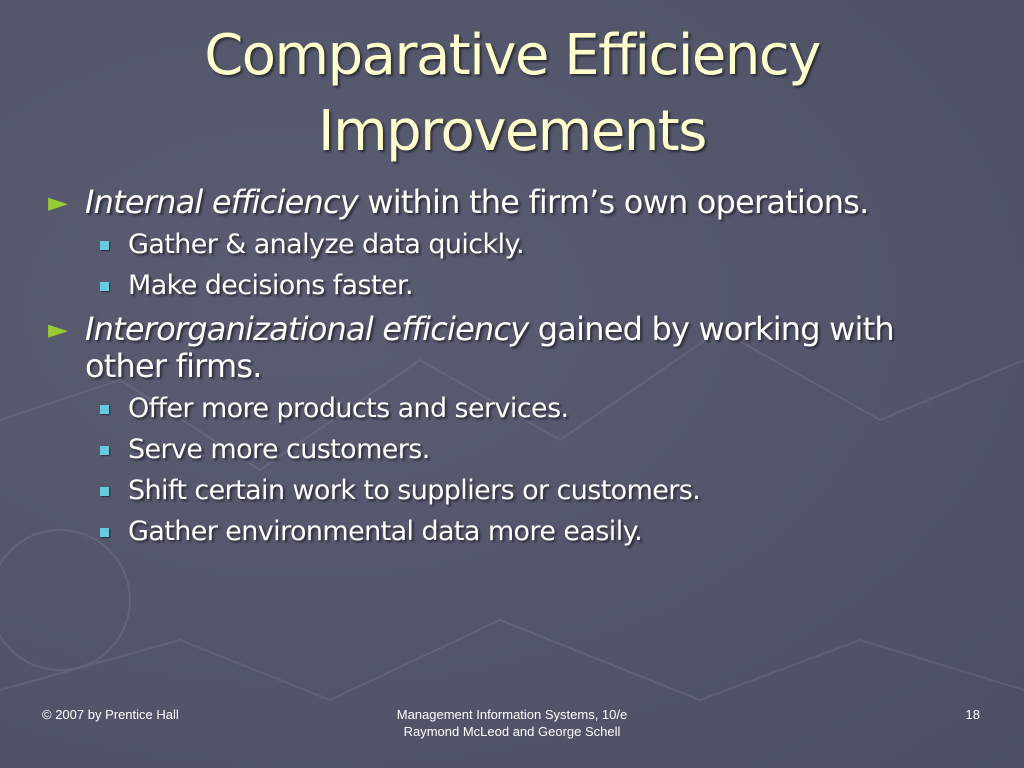 This screenshot has height=768, width=1024. Describe the element at coordinates (110, 714) in the screenshot. I see `footer-copyright: © 2007 by Prentice Hall` at that location.